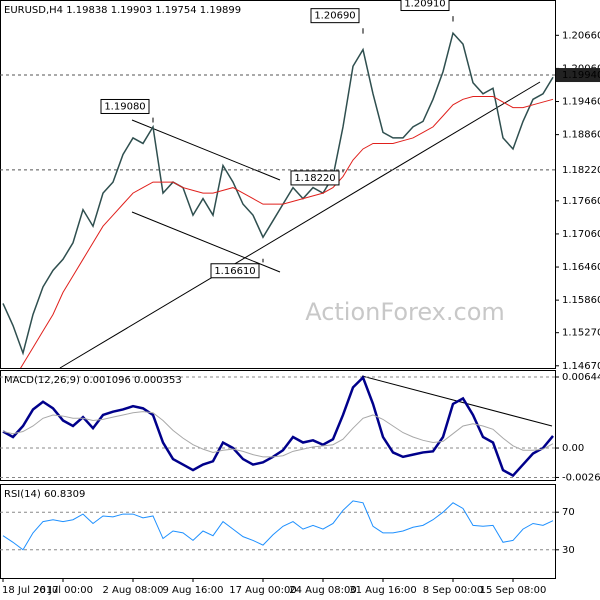 Image resolution: width=600 pixels, height=600 pixels. I want to click on y-tick-label: 1.20660, so click(581, 35).